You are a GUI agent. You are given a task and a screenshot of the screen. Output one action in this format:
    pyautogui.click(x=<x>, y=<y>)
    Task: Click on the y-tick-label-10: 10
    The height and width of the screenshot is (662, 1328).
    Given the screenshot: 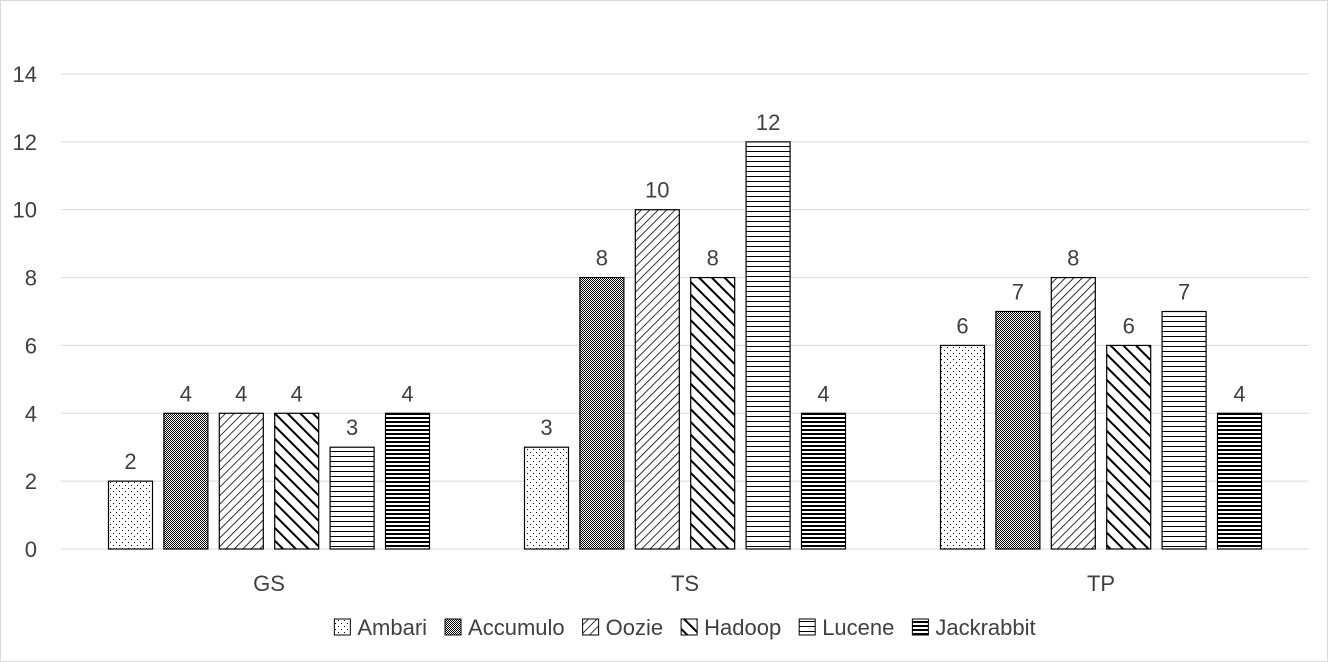 What is the action you would take?
    pyautogui.click(x=25, y=210)
    